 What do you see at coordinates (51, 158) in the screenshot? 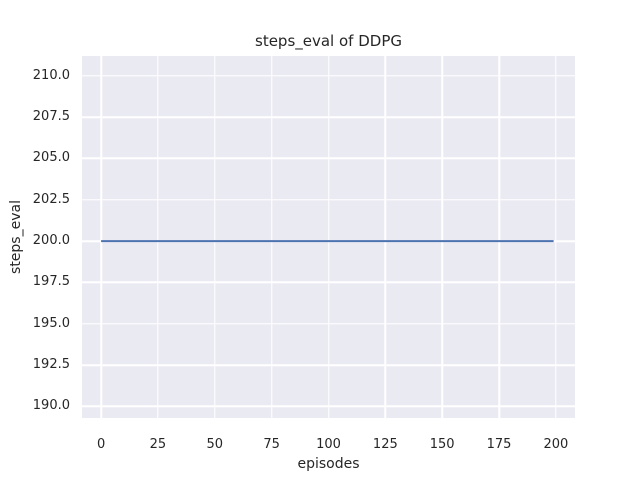
I see `y-tick-label: 205.0` at bounding box center [51, 158].